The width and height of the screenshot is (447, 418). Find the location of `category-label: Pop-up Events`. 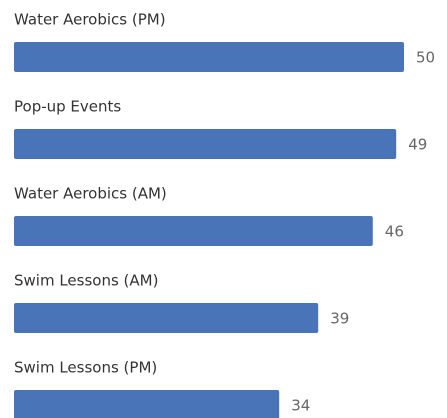

category-label: Pop-up Events is located at coordinates (67, 107).